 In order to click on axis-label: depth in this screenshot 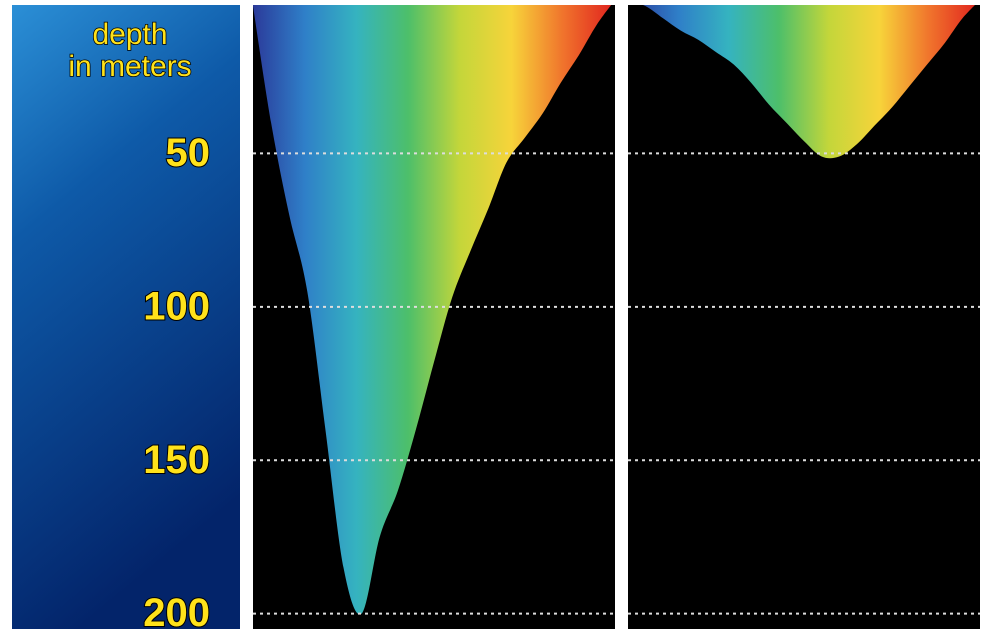, I will do `click(129, 34)`.